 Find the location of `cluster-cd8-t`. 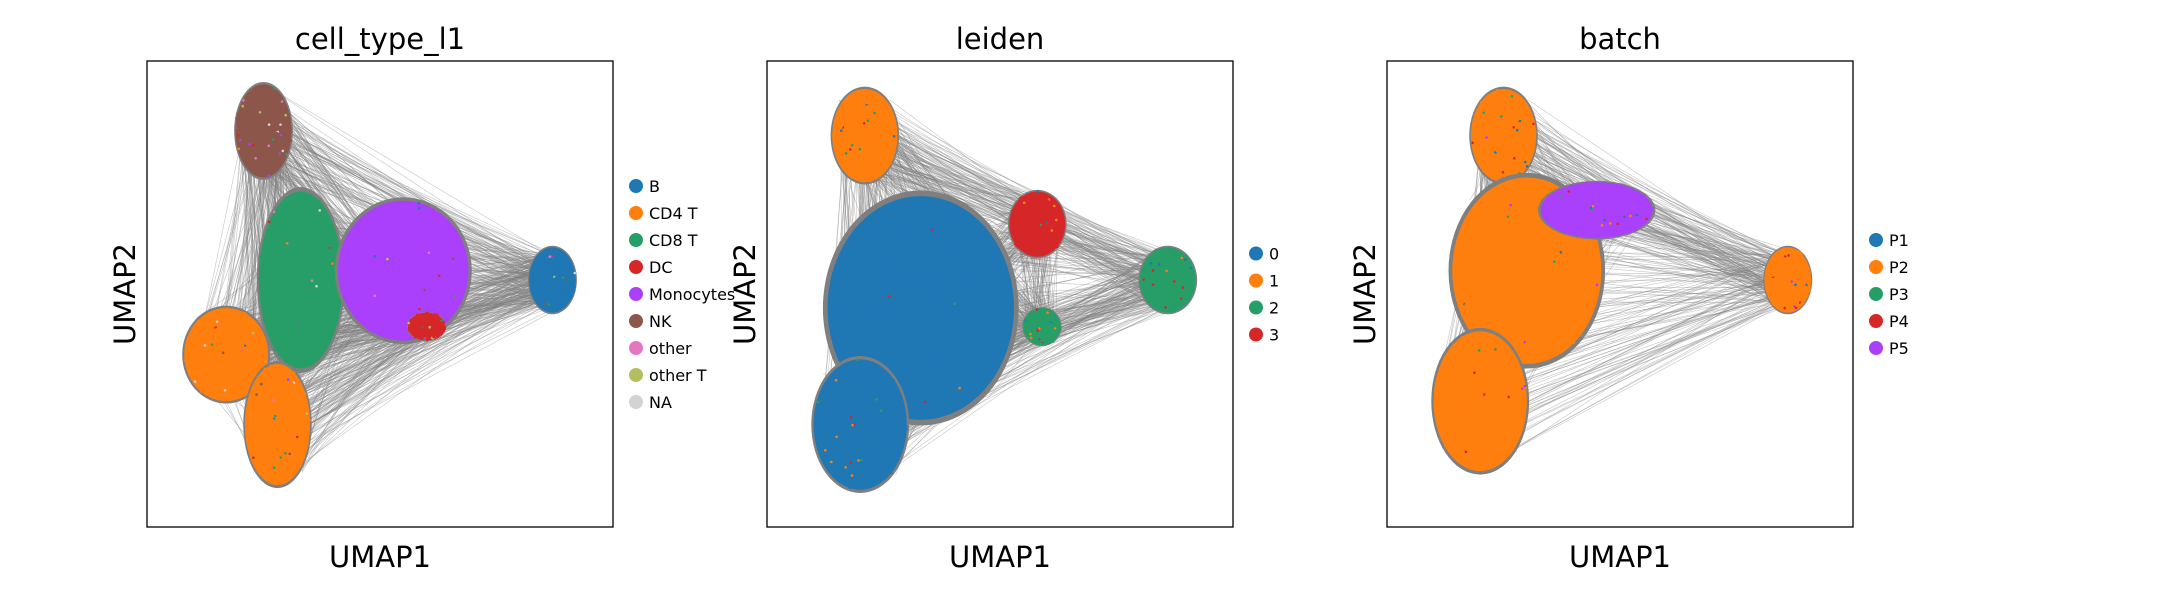

cluster-cd8-t is located at coordinates (300, 280).